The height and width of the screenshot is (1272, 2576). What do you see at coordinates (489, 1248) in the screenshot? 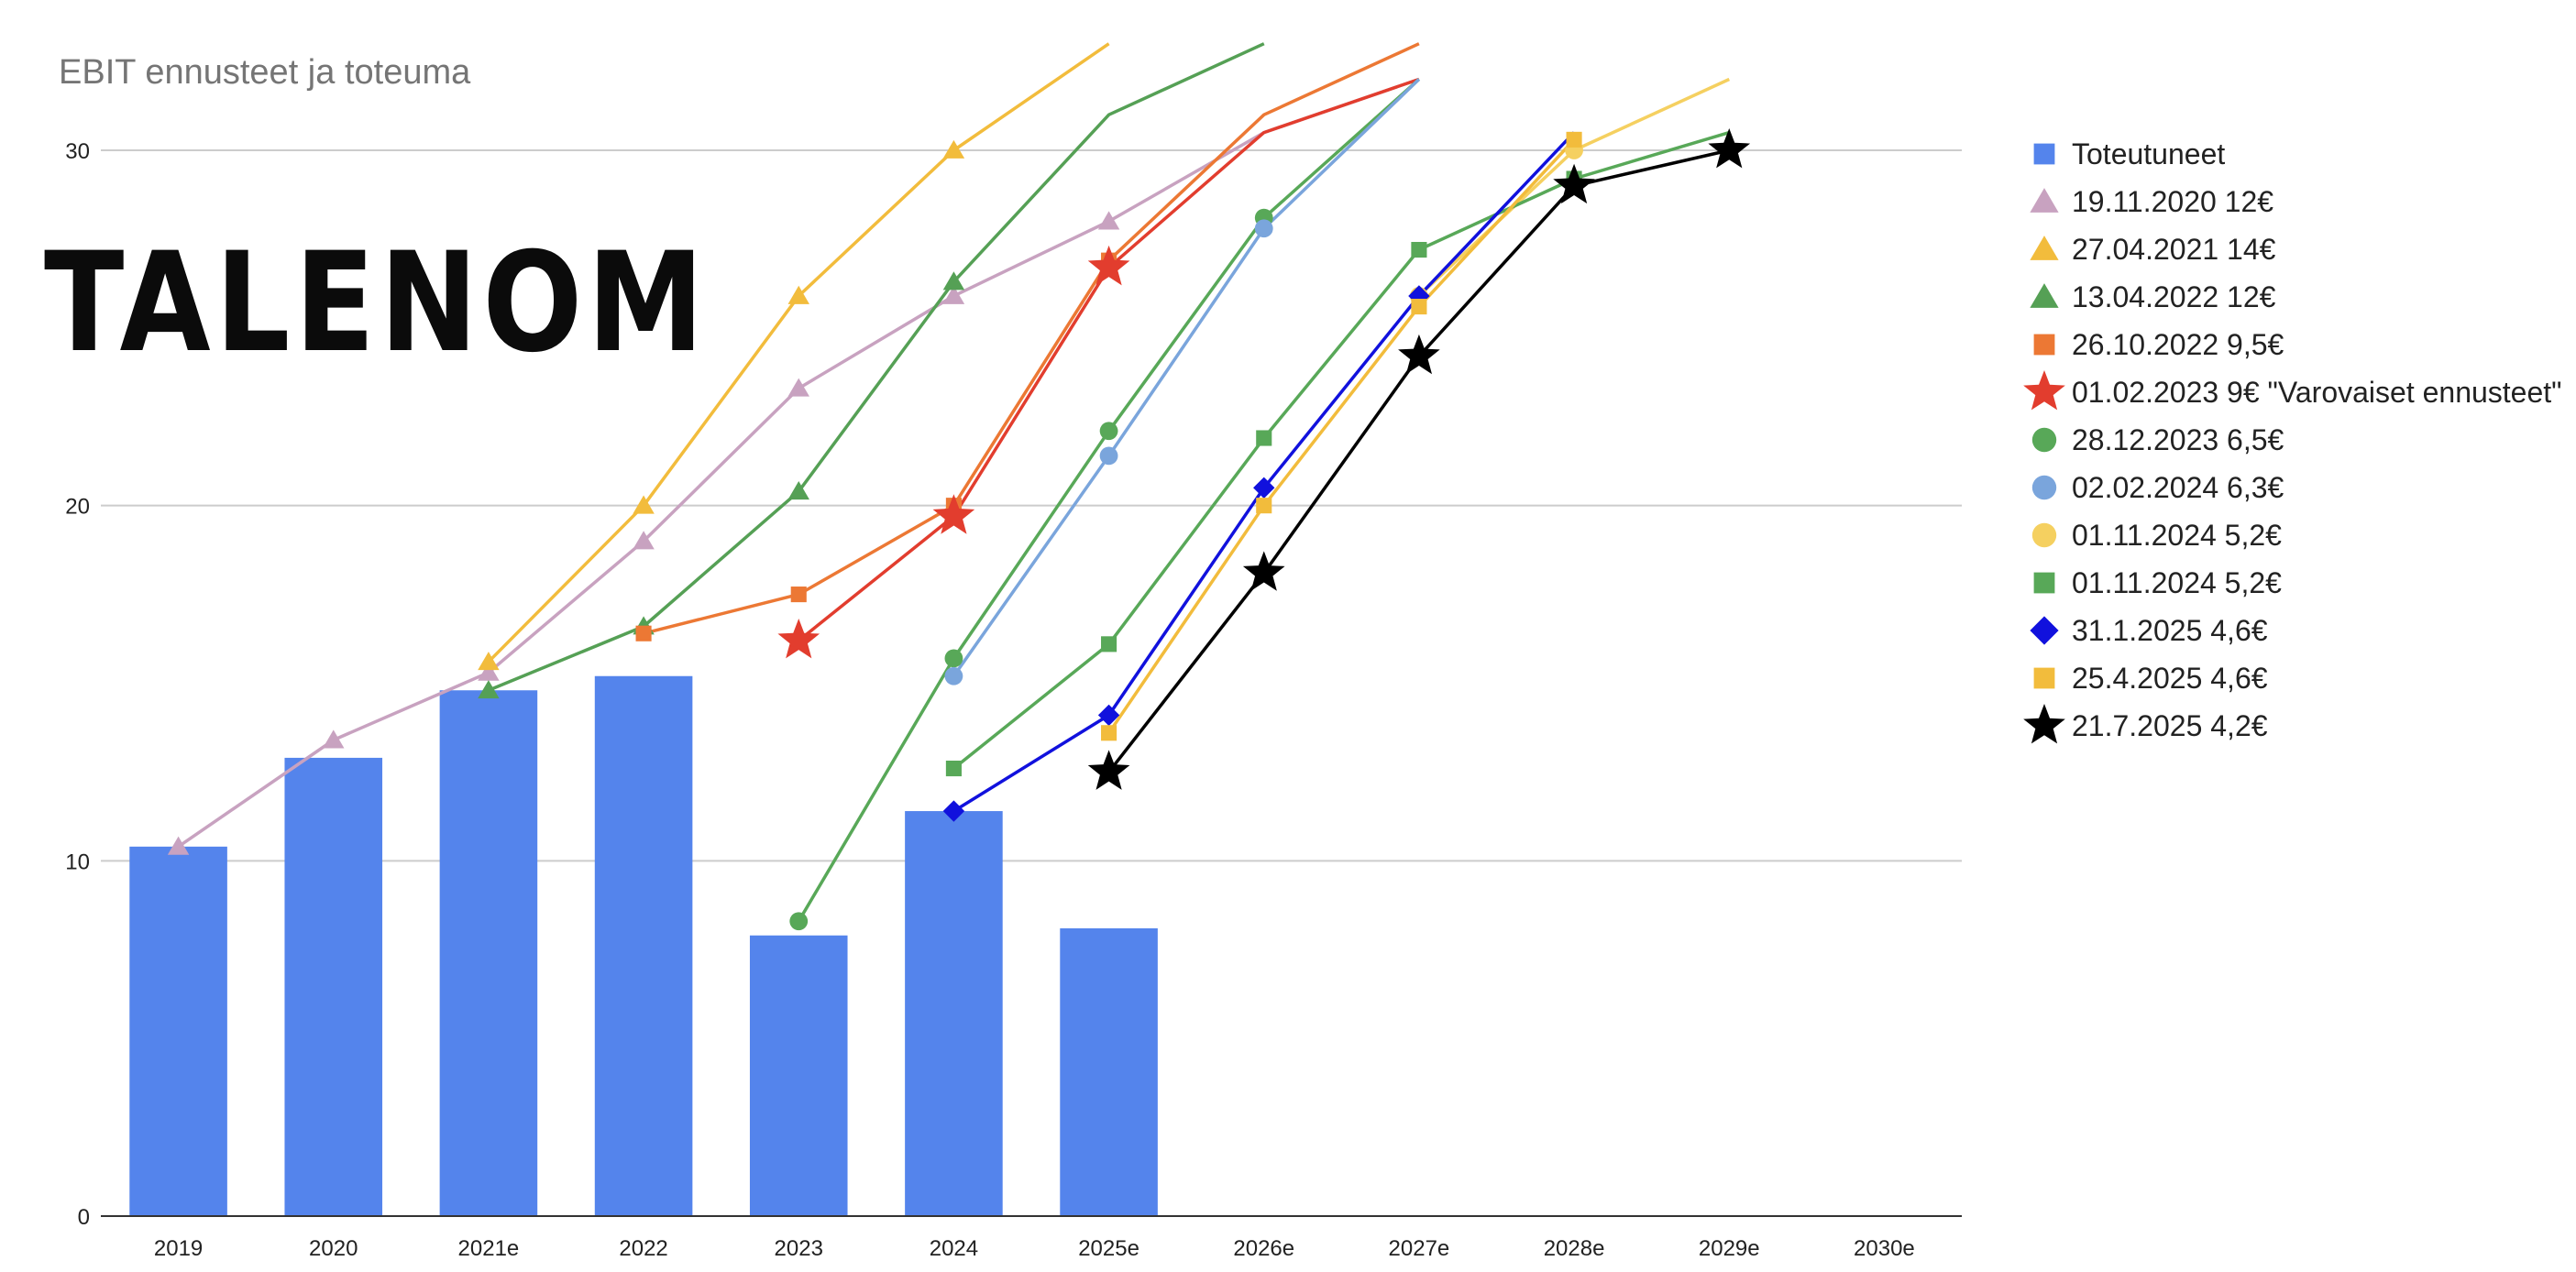
I see `x-tick-label: 2021e` at bounding box center [489, 1248].